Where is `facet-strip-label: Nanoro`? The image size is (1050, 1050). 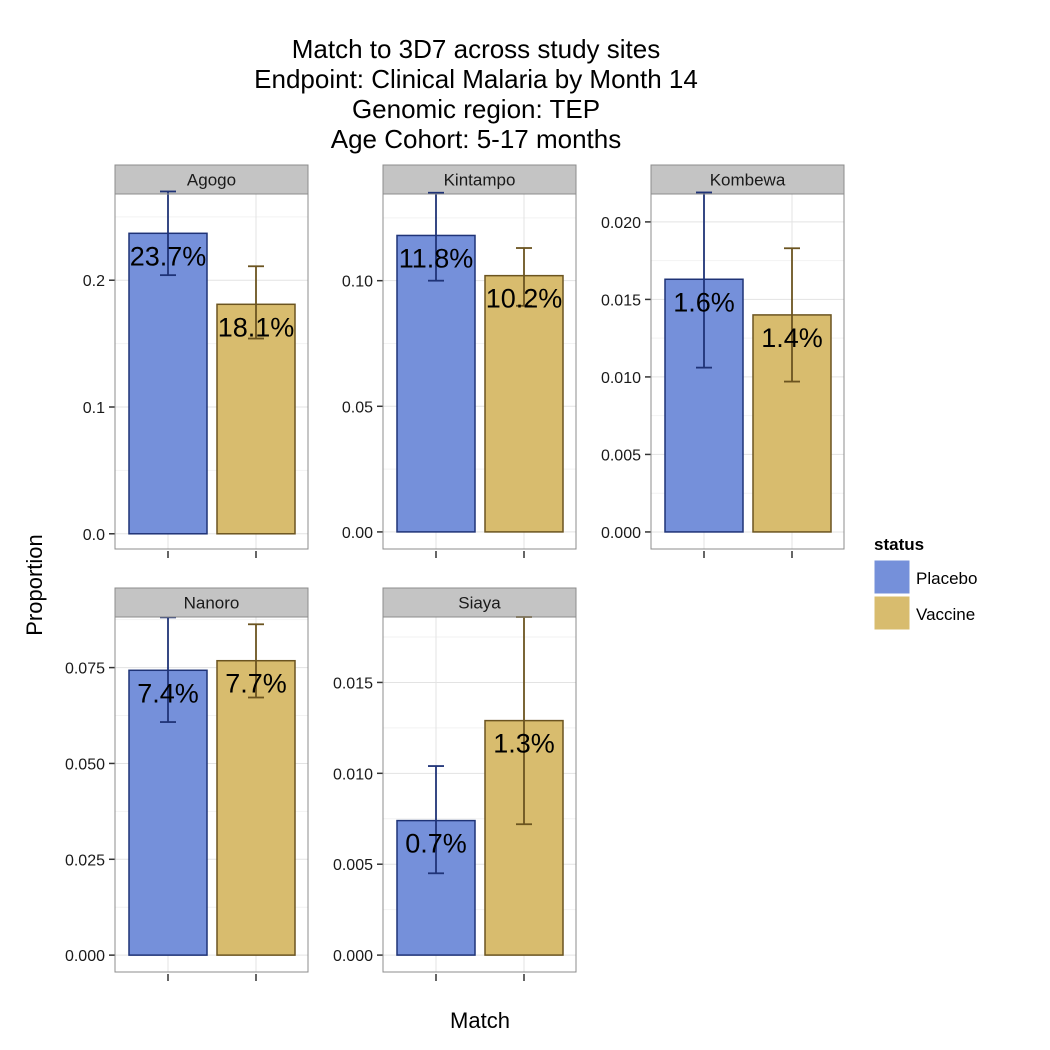 facet-strip-label: Nanoro is located at coordinates (212, 603).